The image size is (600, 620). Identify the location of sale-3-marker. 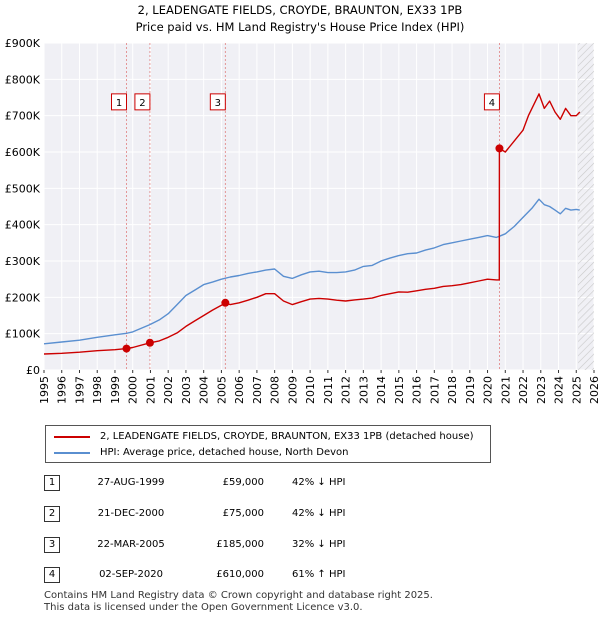
(225, 302).